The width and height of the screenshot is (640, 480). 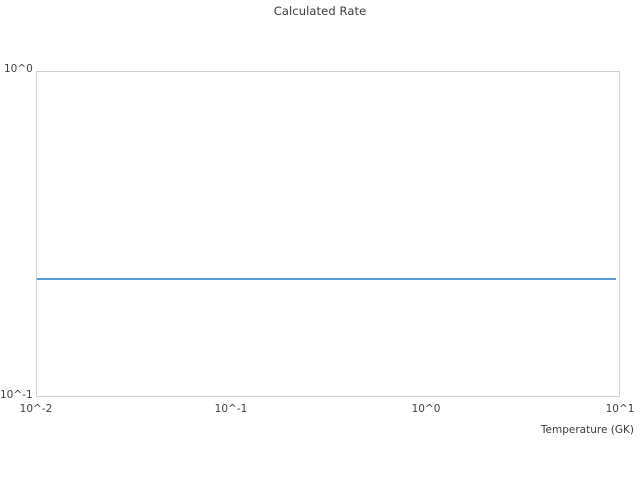 What do you see at coordinates (426, 409) in the screenshot?
I see `x-axis-tick-label-3: 10^0` at bounding box center [426, 409].